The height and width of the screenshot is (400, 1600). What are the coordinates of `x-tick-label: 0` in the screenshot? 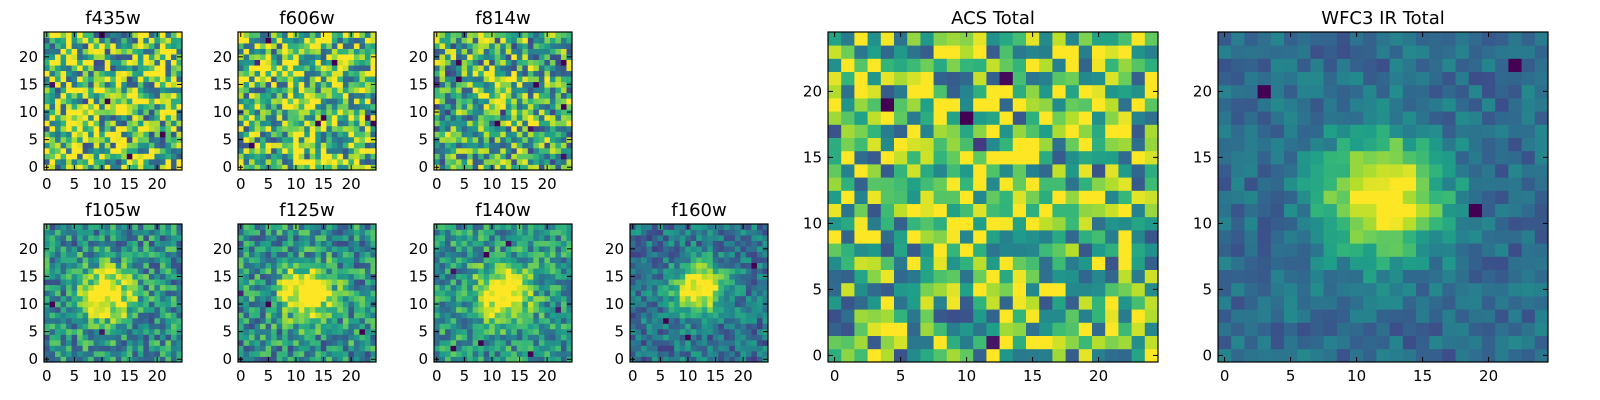 It's located at (47, 376).